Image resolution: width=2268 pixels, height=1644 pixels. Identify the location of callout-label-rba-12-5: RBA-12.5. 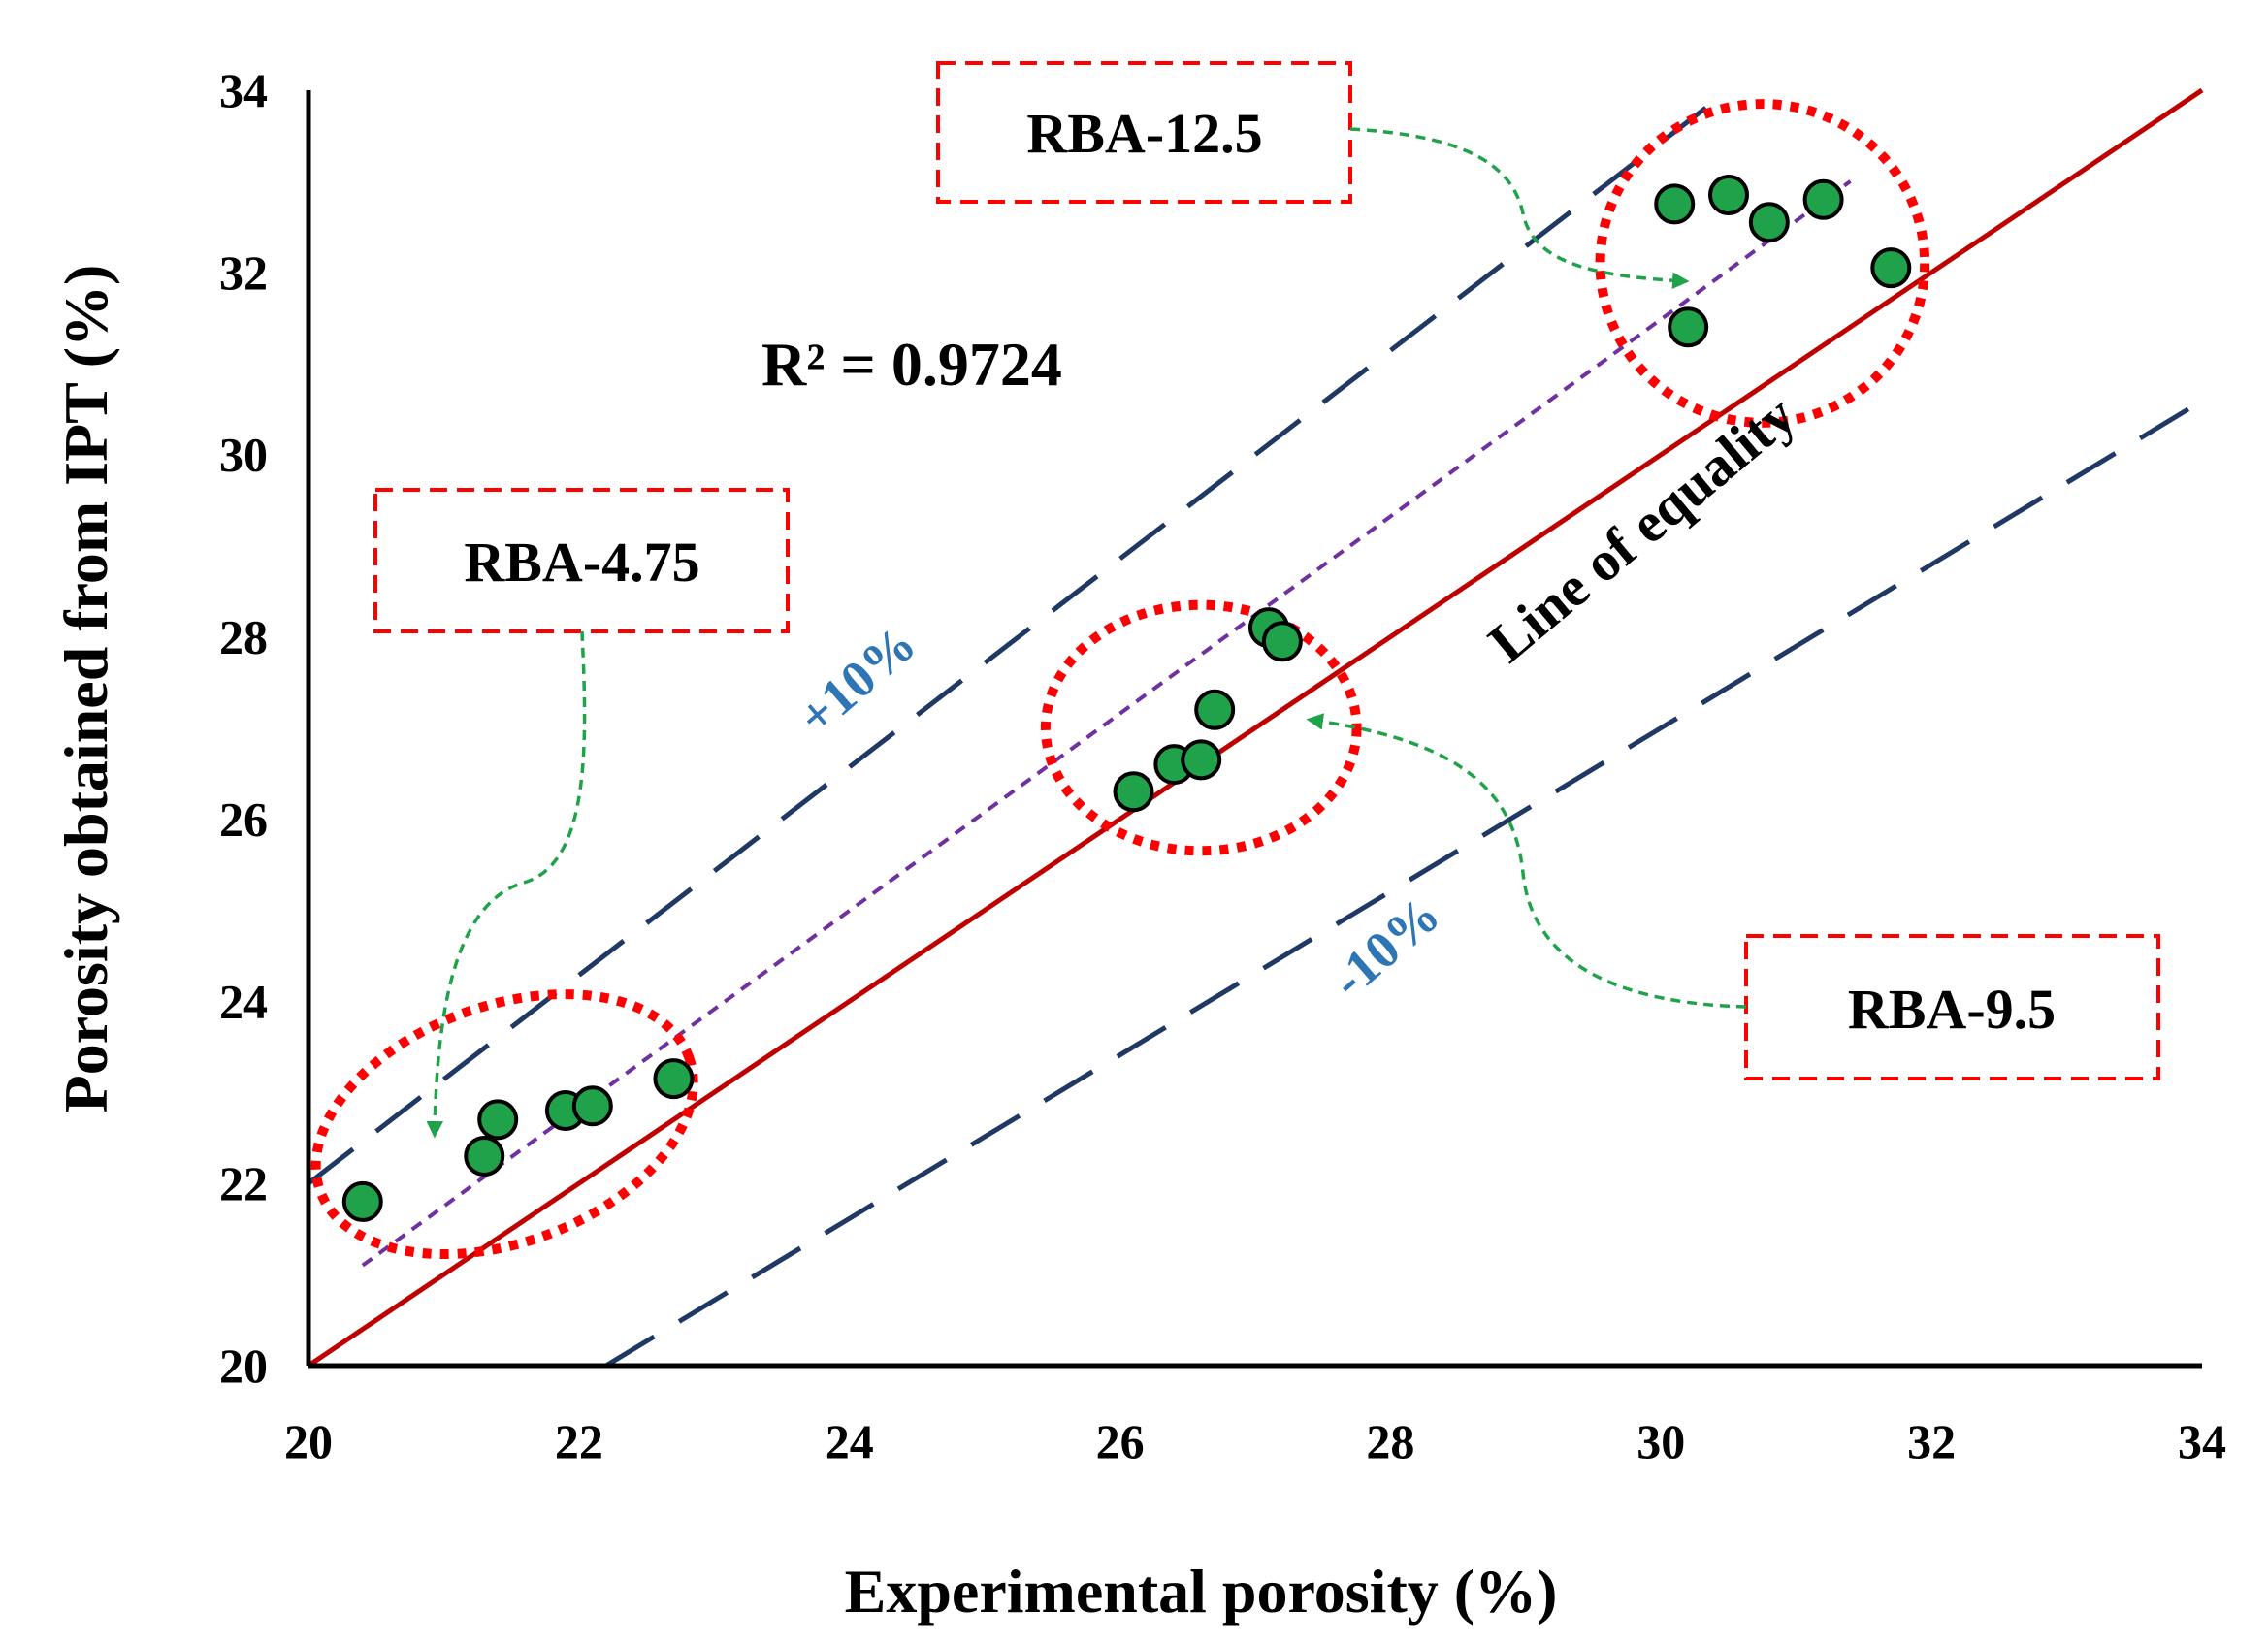
(1144, 134).